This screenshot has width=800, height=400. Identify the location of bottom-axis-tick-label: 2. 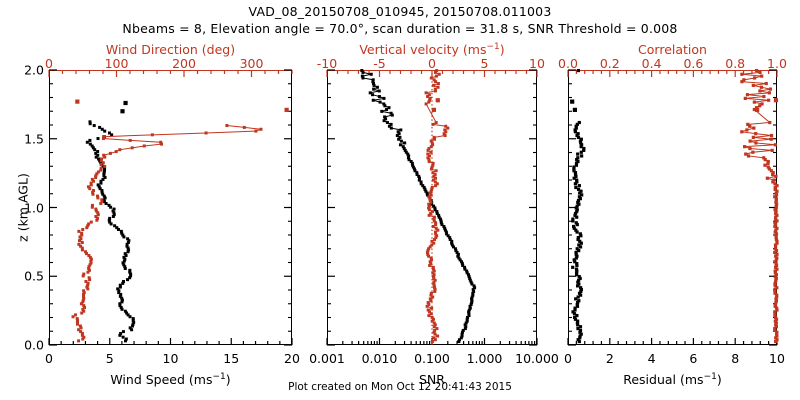
(609, 358).